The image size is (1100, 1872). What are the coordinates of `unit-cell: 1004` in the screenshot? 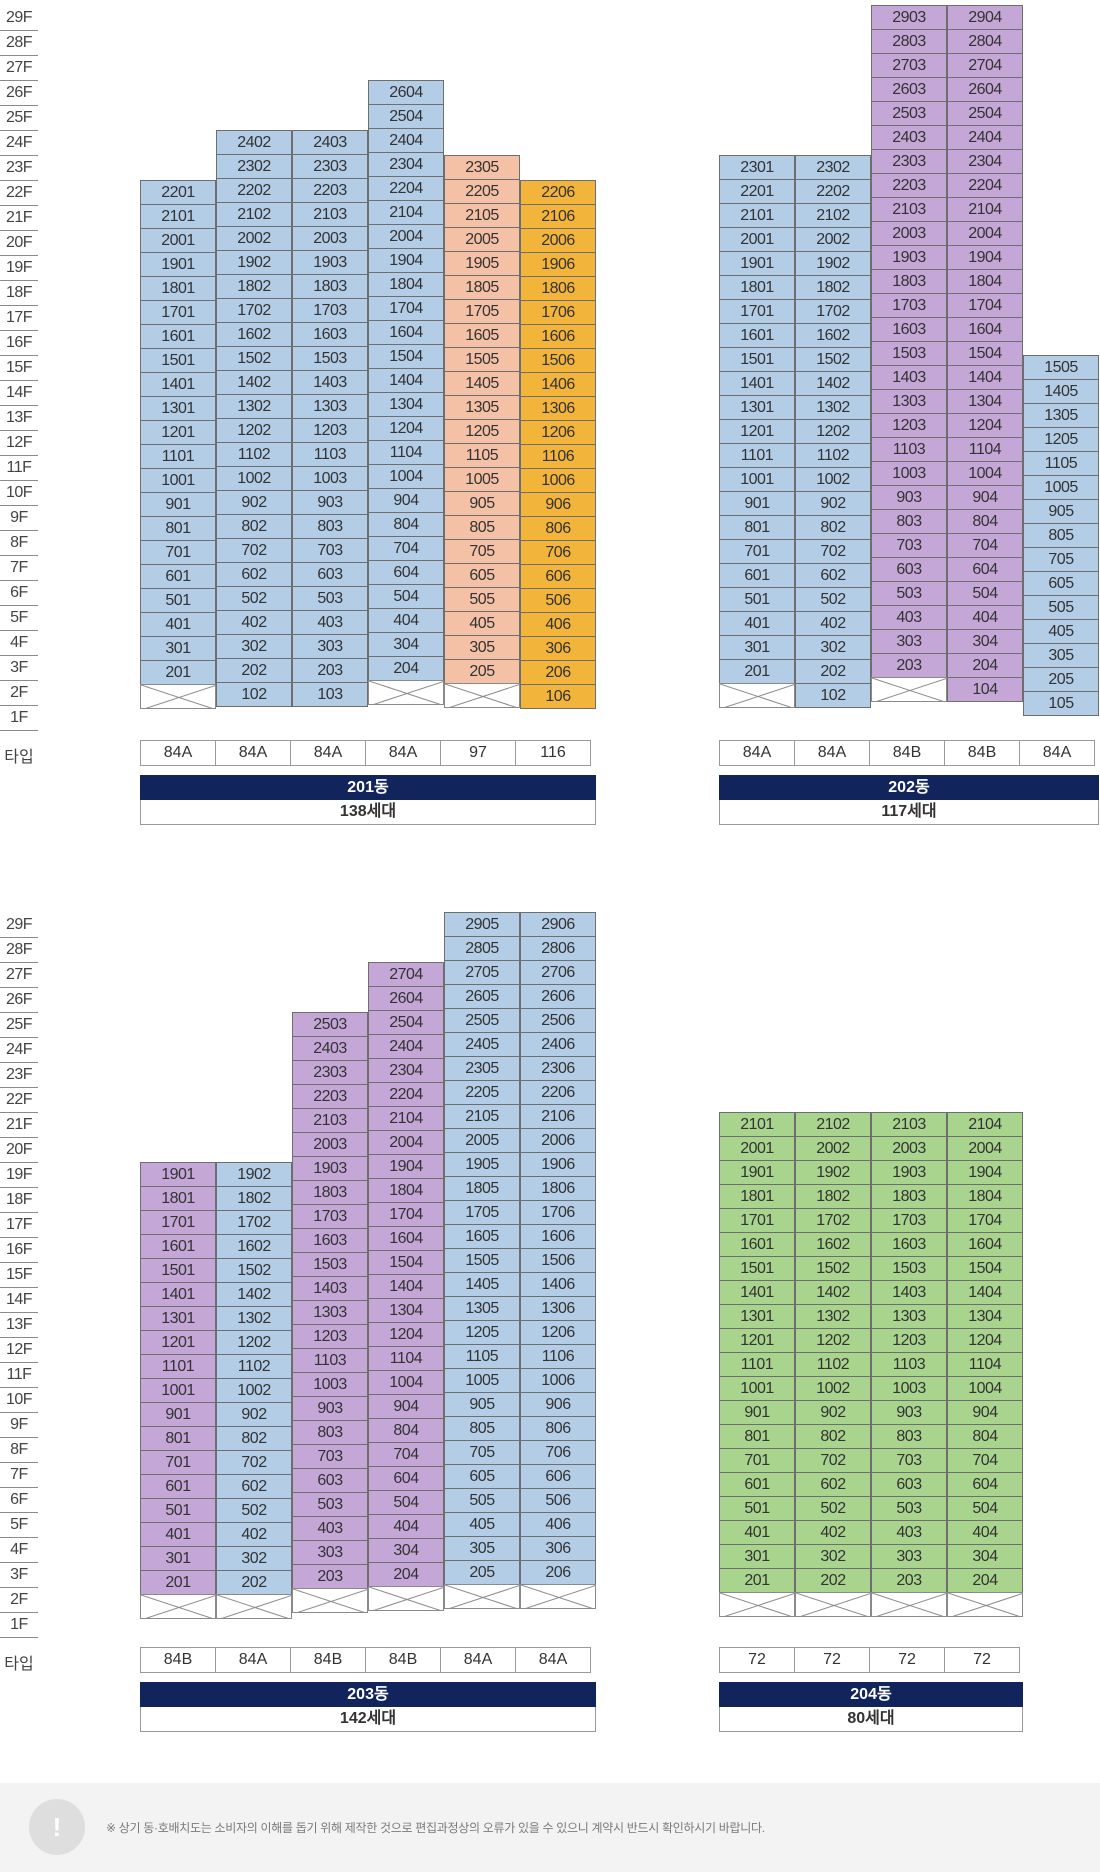 It's located at (406, 476).